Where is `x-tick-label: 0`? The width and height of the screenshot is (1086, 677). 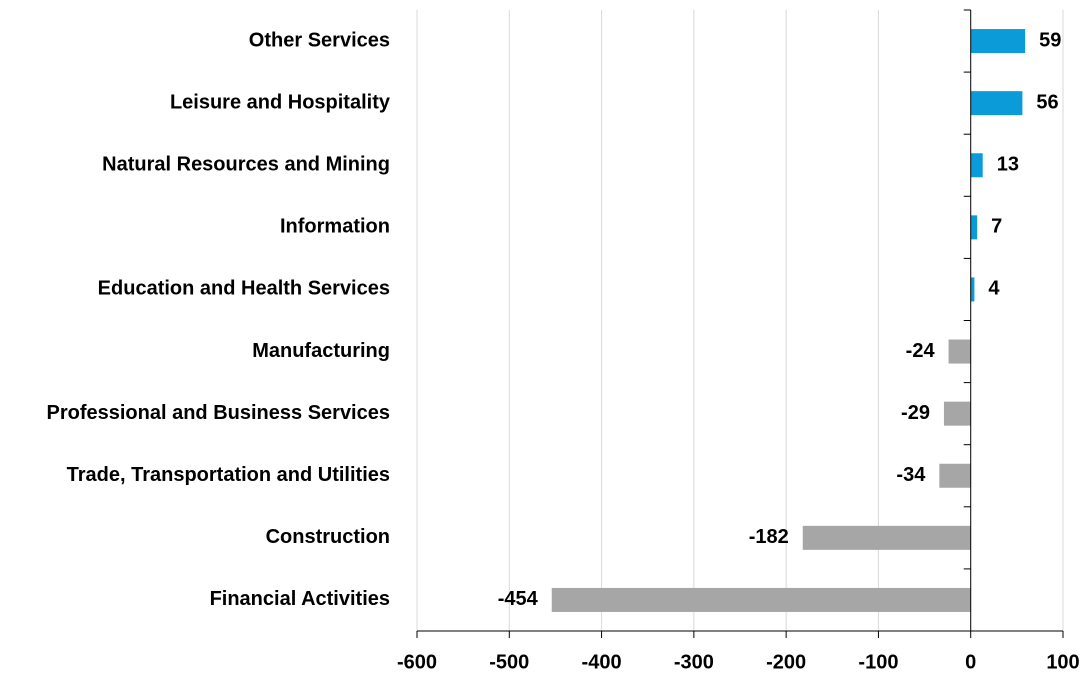 x-tick-label: 0 is located at coordinates (970, 662).